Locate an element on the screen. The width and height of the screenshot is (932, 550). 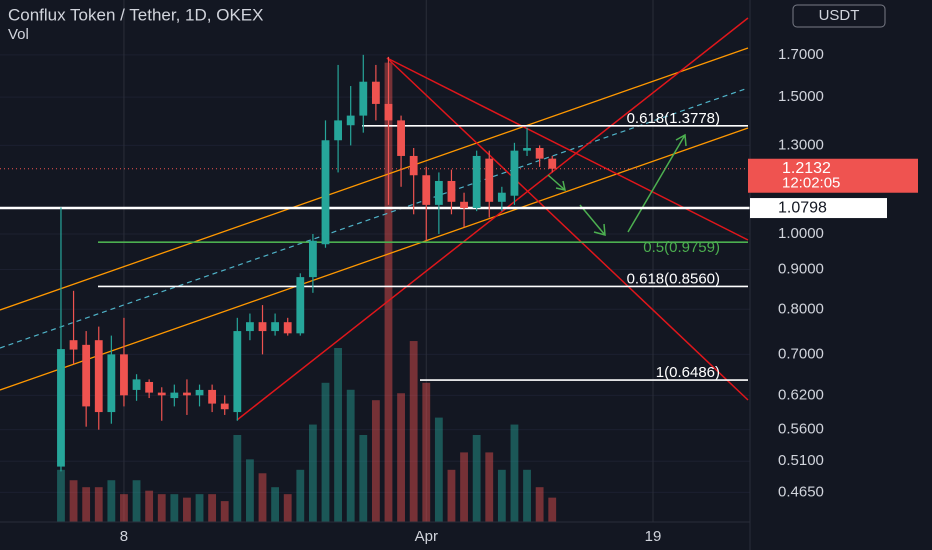
last-price-box is located at coordinates (833, 175).